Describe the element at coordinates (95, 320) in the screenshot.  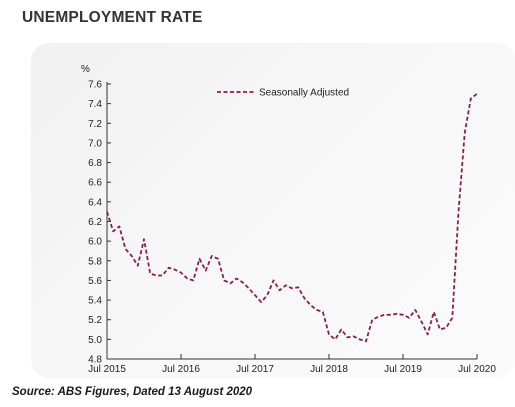
I see `y-tick-label: 5.2` at that location.